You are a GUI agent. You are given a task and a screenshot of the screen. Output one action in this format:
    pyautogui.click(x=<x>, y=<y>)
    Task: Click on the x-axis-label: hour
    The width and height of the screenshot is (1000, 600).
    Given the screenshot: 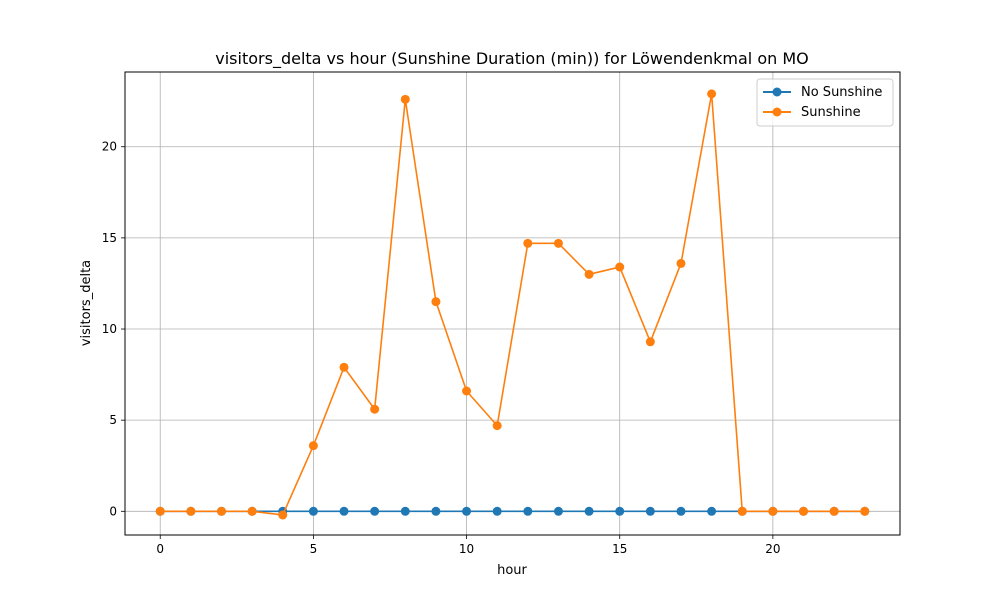 What is the action you would take?
    pyautogui.click(x=512, y=570)
    